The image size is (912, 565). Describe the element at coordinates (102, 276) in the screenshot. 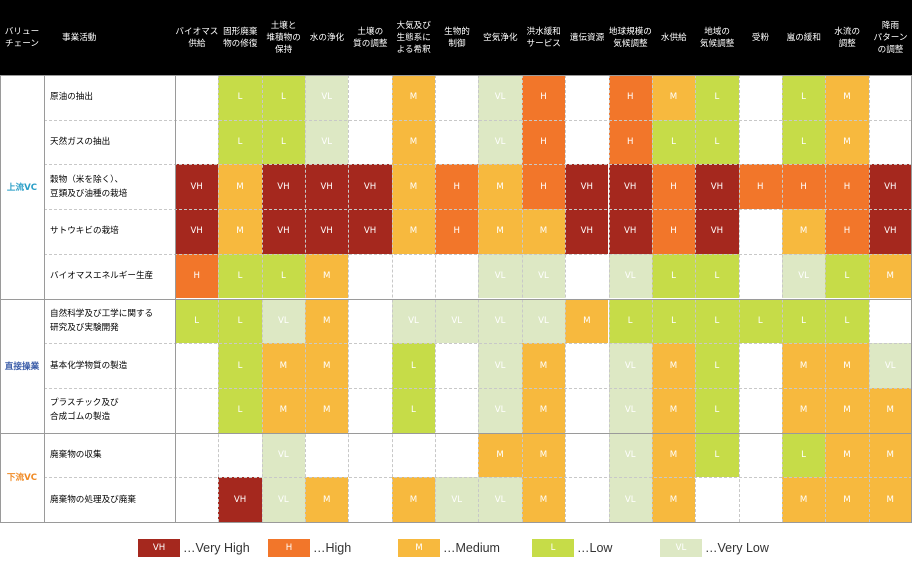

I see `activity-label: バイオマスエネルギー生産` at that location.